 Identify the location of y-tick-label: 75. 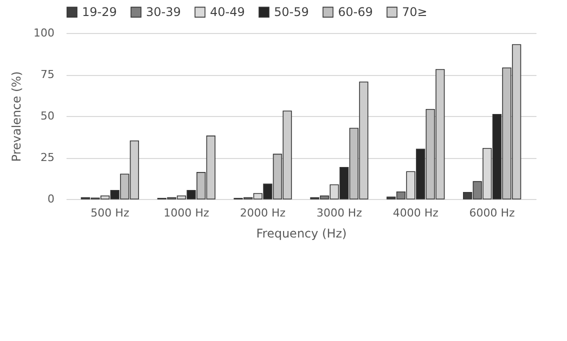
(47, 74).